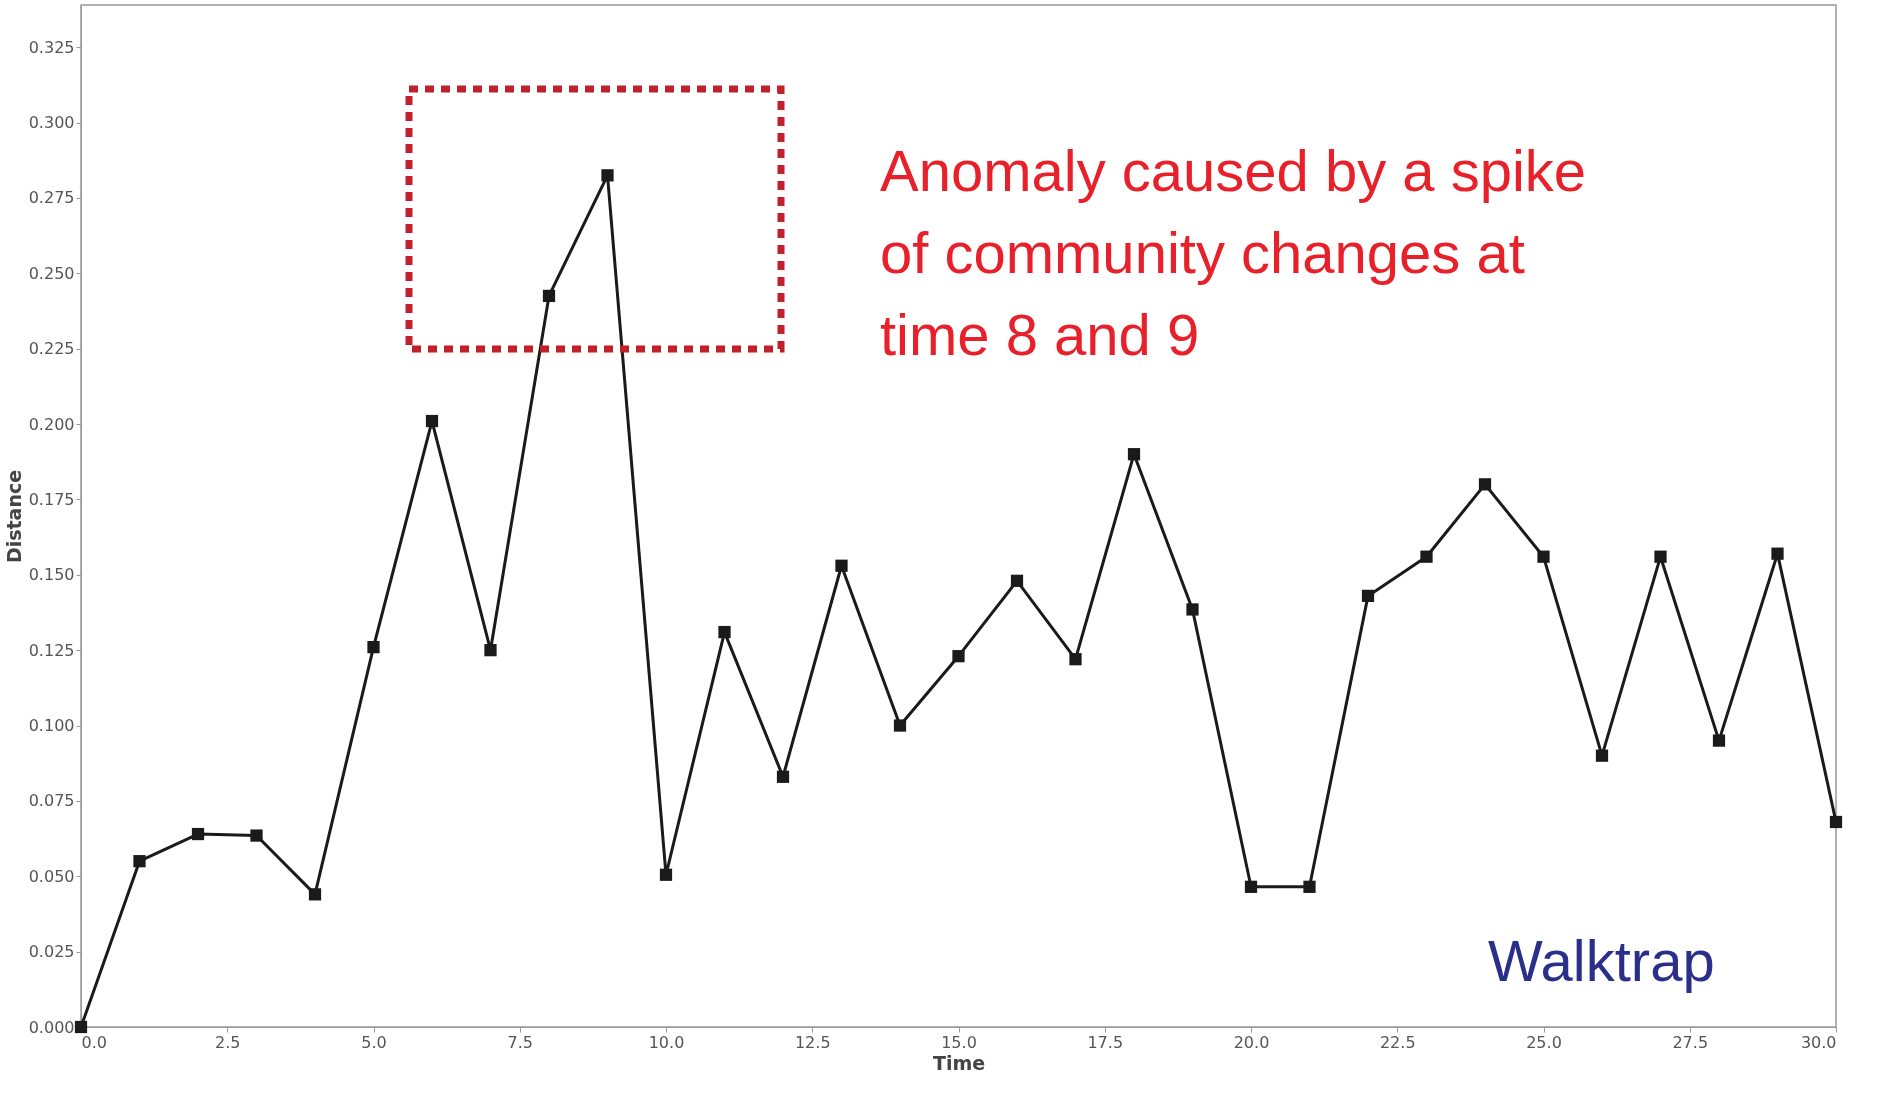  I want to click on annotation: Walktrap, so click(1601, 960).